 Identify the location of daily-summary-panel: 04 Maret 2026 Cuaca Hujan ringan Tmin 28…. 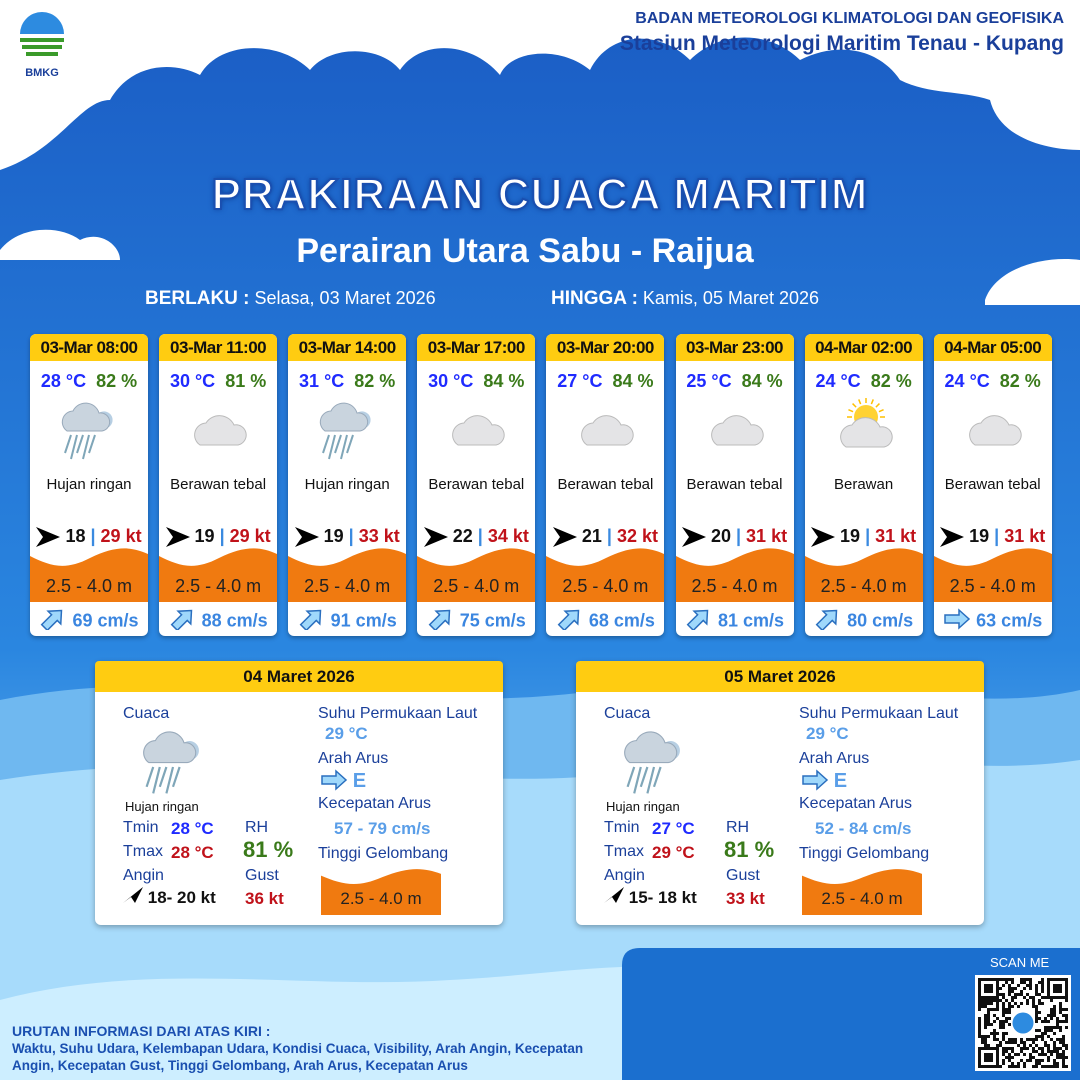
(299, 793).